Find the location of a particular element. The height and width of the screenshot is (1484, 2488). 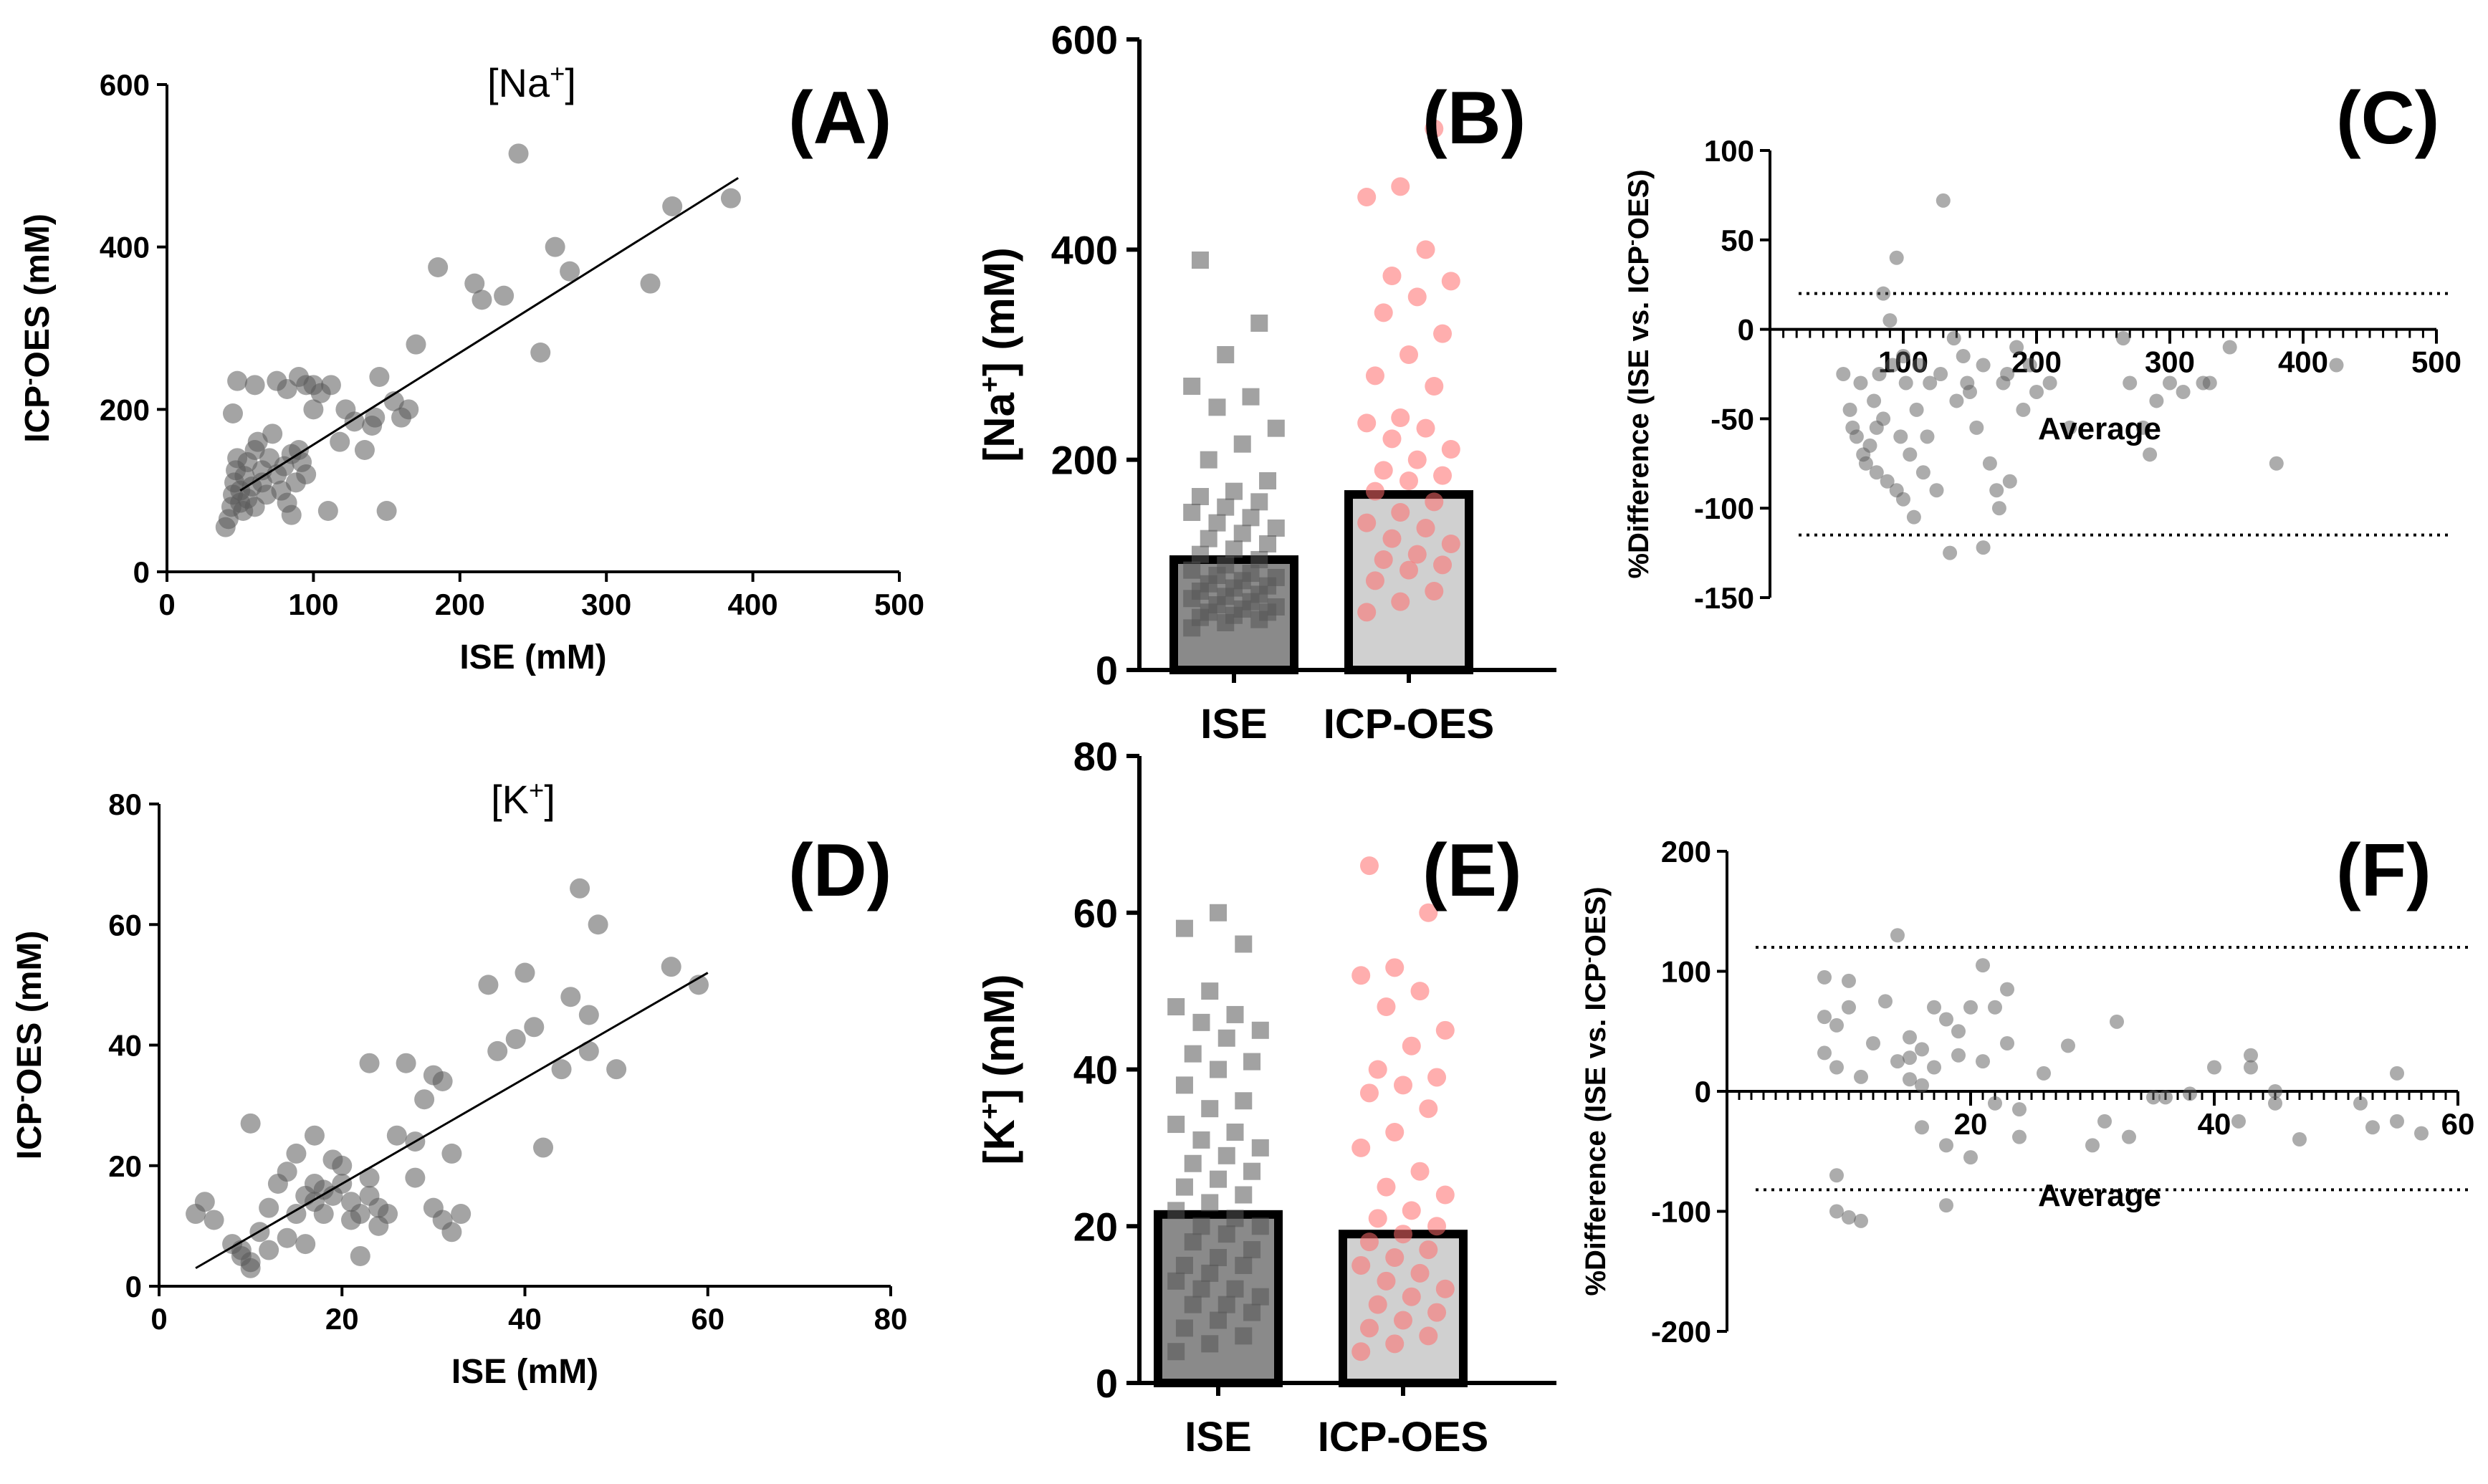

y-tick-label: 100 is located at coordinates (1686, 972).